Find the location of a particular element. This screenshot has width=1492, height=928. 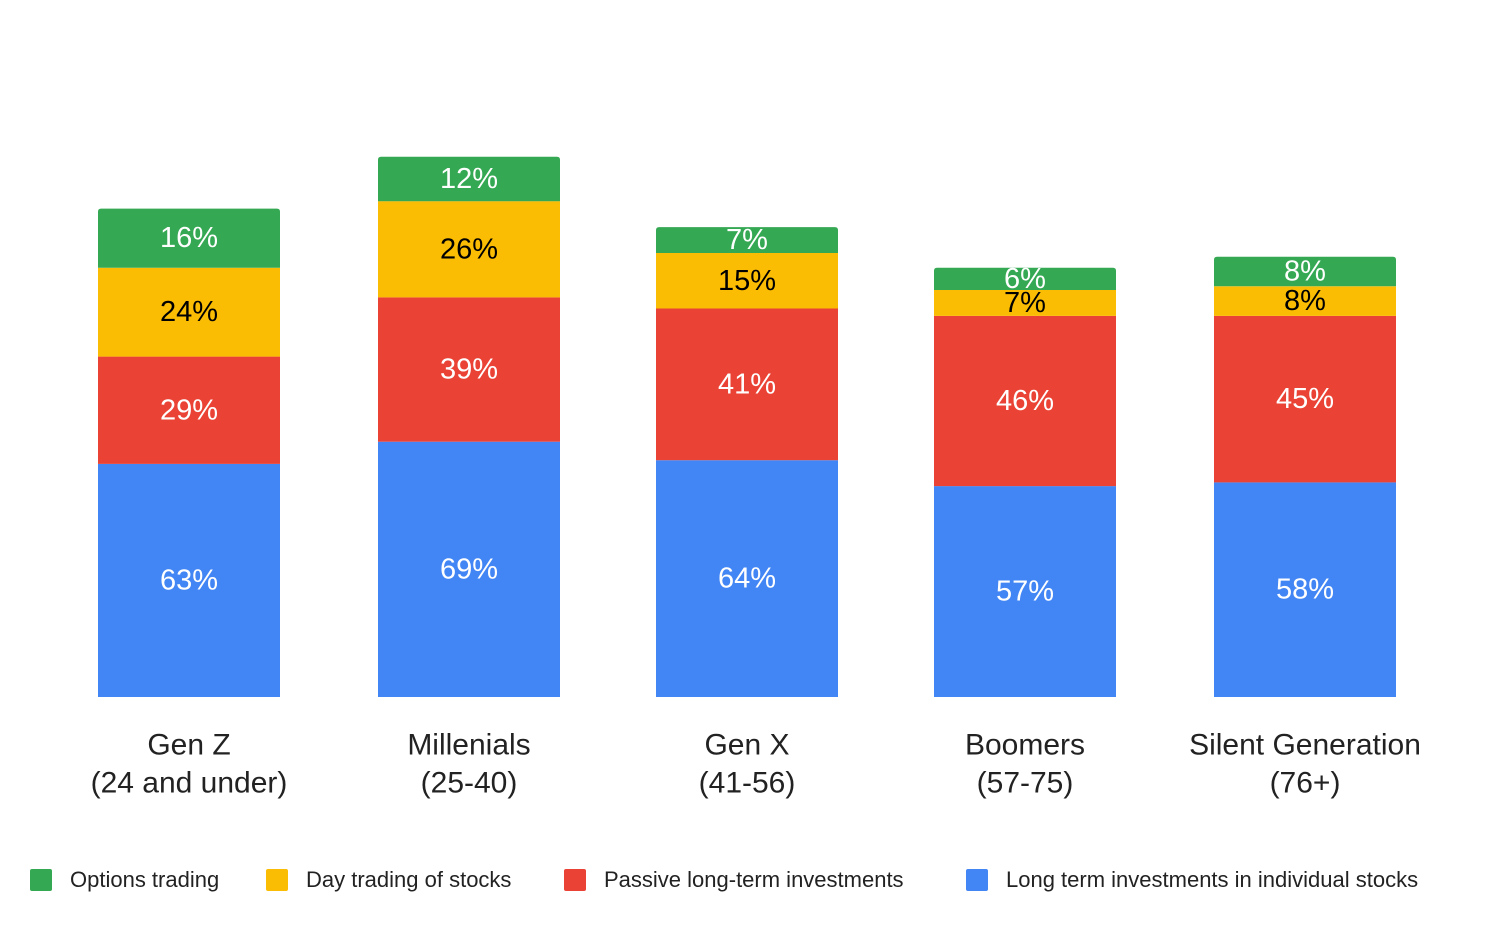

category-label: (57-75) is located at coordinates (1025, 783).